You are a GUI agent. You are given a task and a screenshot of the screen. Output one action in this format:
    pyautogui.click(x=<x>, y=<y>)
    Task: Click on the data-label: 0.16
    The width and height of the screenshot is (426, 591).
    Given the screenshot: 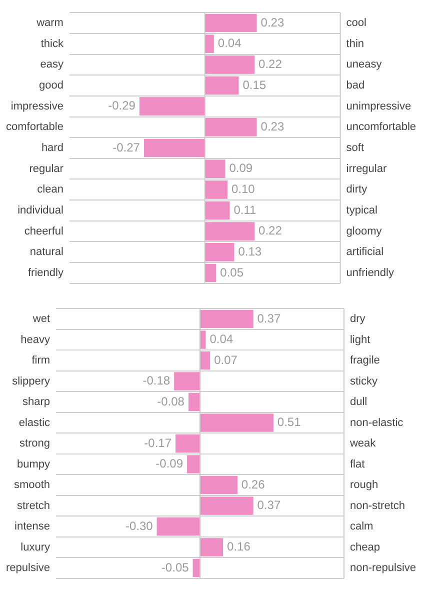 What is the action you would take?
    pyautogui.click(x=239, y=547)
    